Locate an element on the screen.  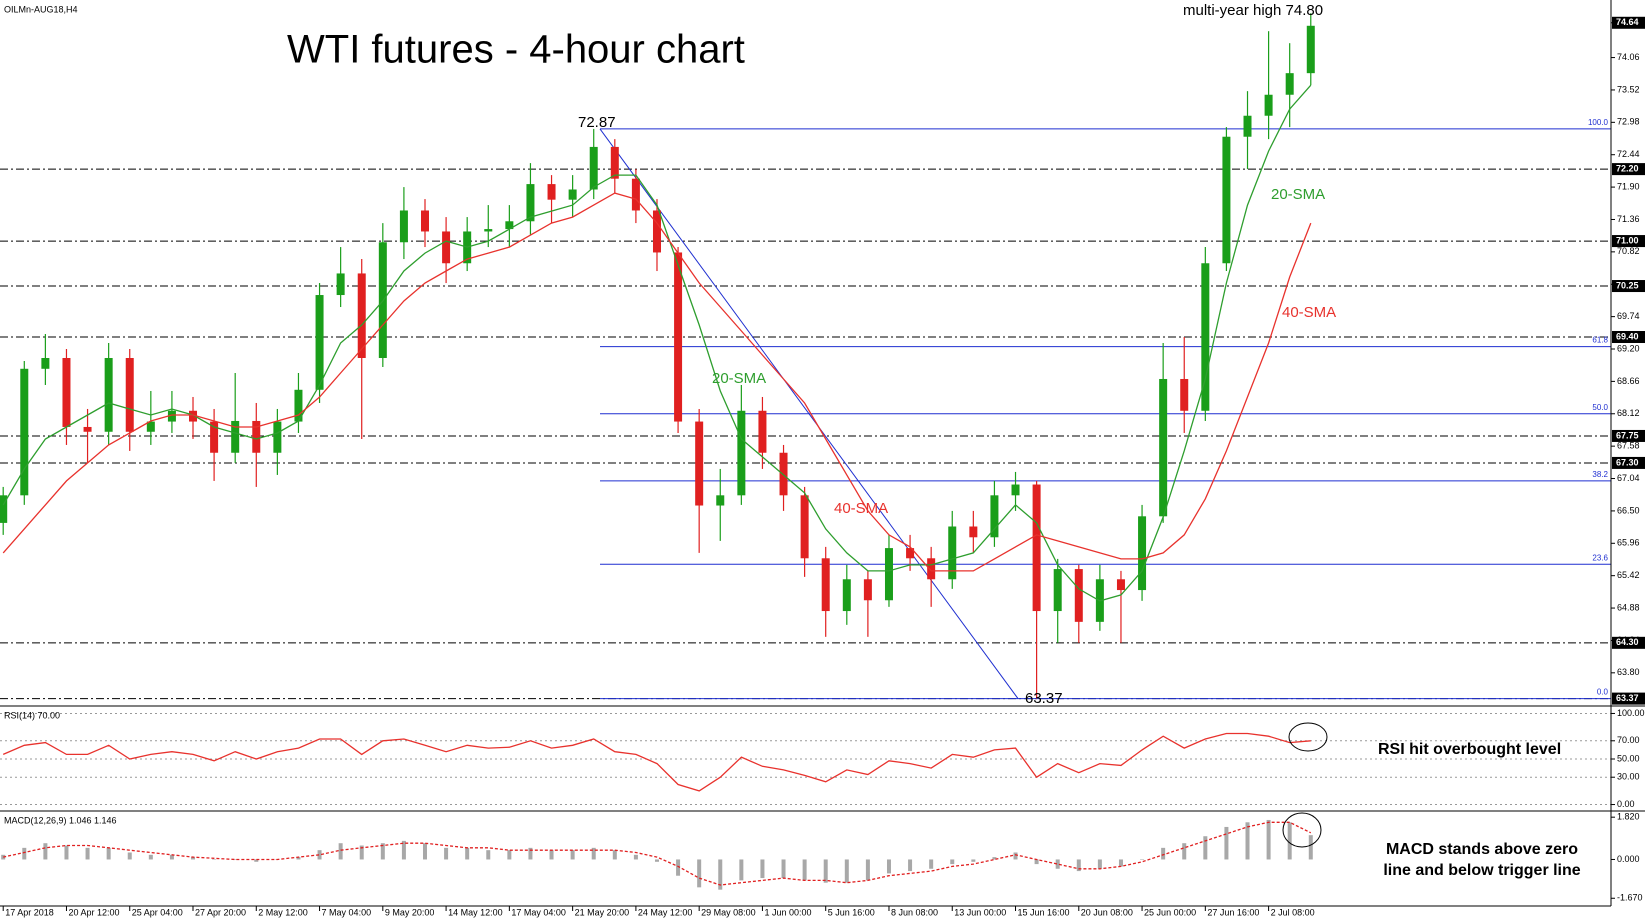
highlight-circle is located at coordinates (1302, 830).